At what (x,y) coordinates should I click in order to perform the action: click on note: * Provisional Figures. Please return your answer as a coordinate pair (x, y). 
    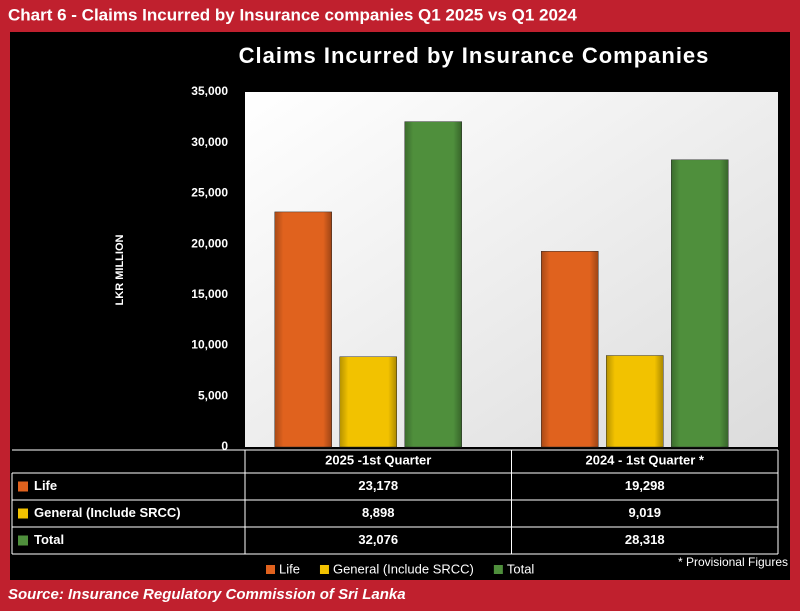
    Looking at the image, I should click on (733, 562).